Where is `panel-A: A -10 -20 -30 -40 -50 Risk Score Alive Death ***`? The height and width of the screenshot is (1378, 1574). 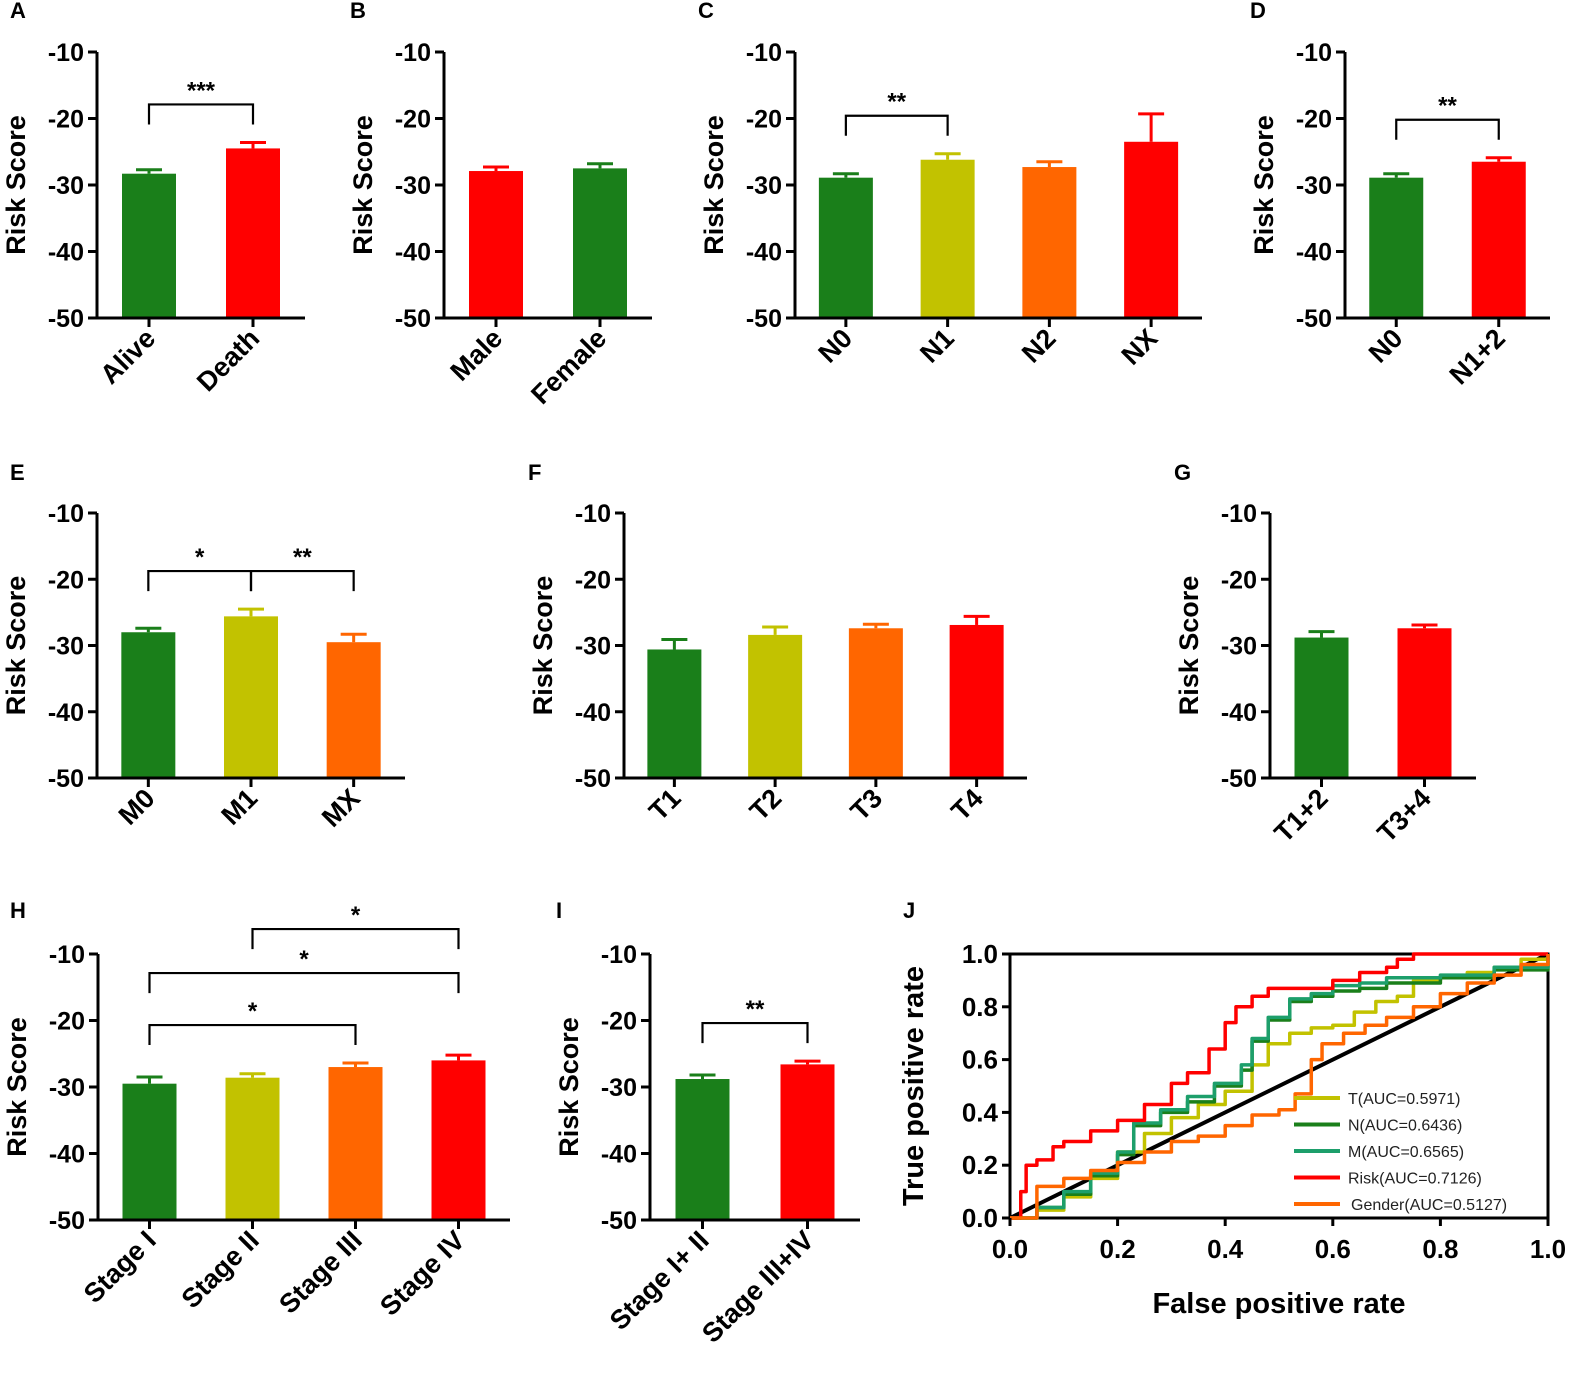
panel-A: A -10 -20 -30 -40 -50 Risk Score Alive Death *** is located at coordinates (153, 198).